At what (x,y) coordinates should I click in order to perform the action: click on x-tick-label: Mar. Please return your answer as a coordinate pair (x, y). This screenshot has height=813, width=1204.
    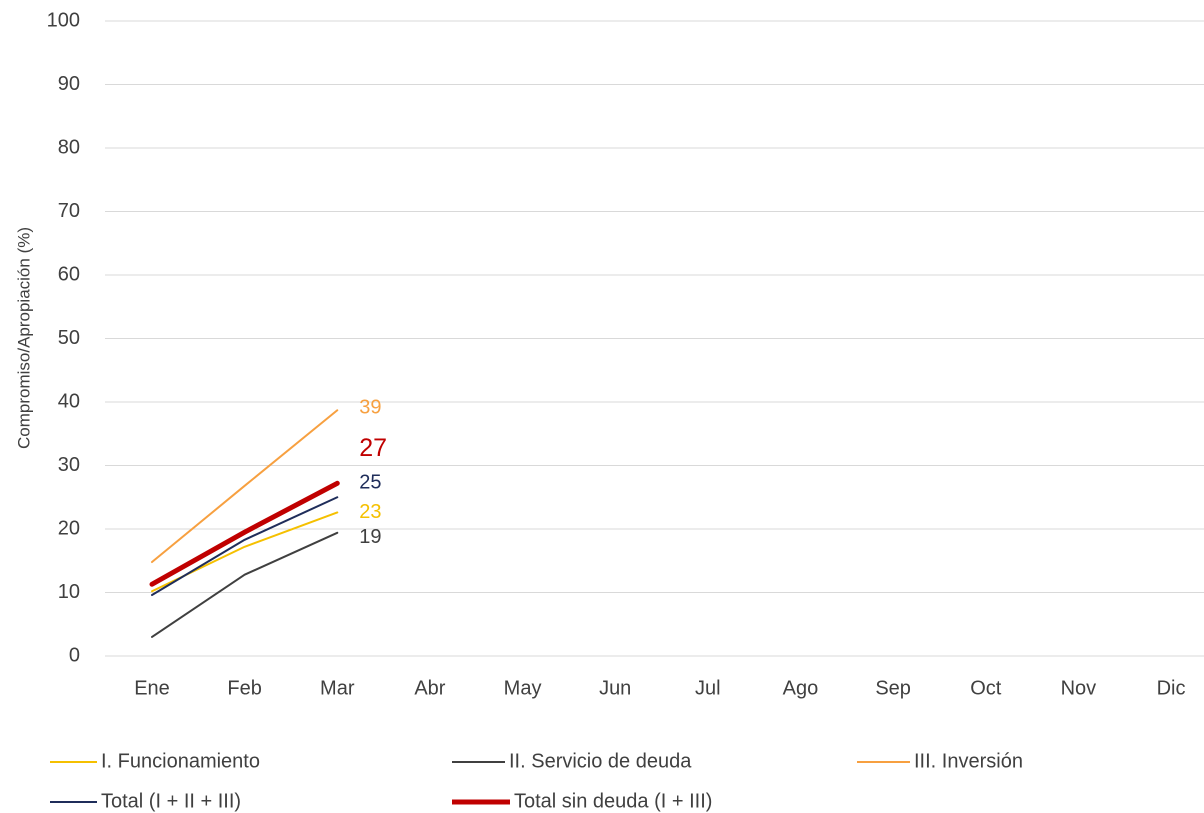
    Looking at the image, I should click on (337, 688).